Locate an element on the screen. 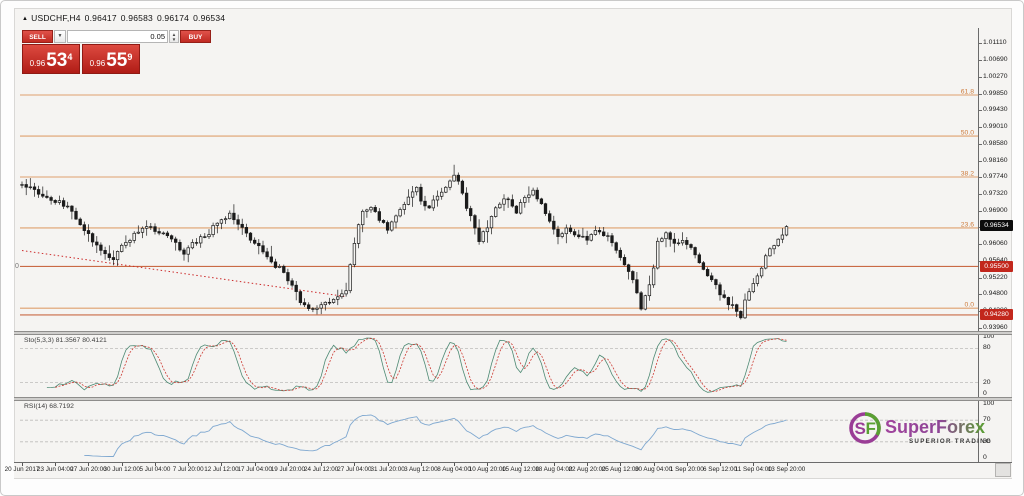  price-tick-label: 1.01110 is located at coordinates (995, 43).